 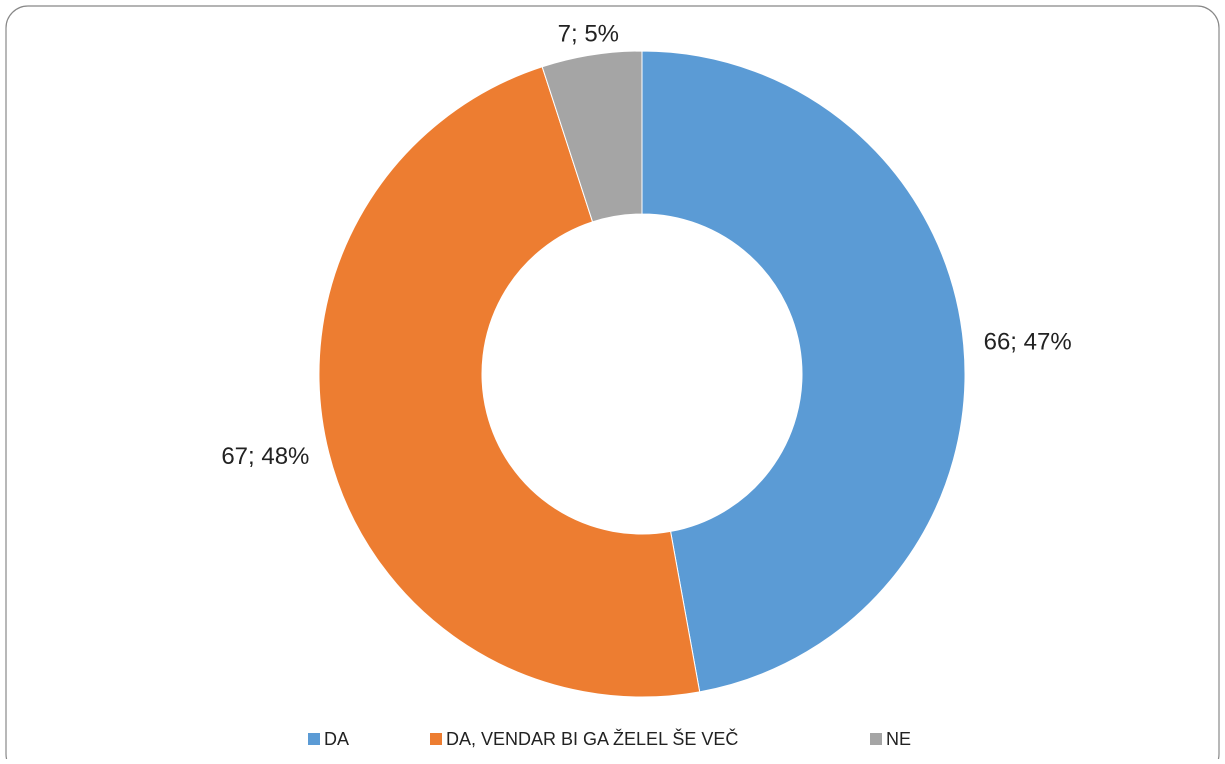 I want to click on data-label: 66; 47%, so click(x=1028, y=342).